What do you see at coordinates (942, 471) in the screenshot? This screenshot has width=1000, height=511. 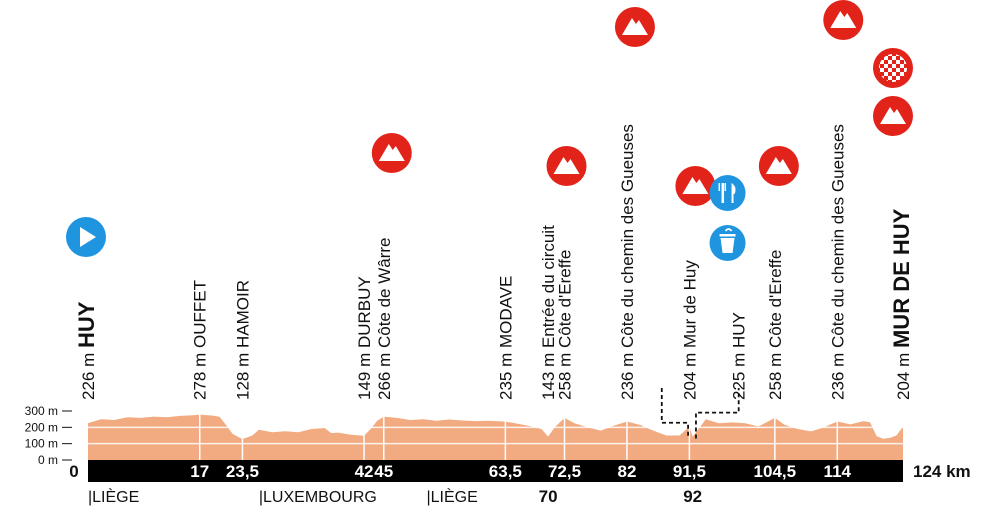 I see `total-distance-label: 124 km` at bounding box center [942, 471].